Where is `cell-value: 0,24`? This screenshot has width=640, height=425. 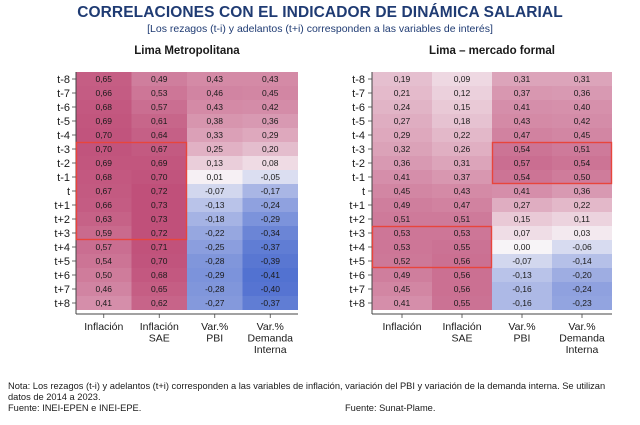
cell-value: 0,24 is located at coordinates (402, 107).